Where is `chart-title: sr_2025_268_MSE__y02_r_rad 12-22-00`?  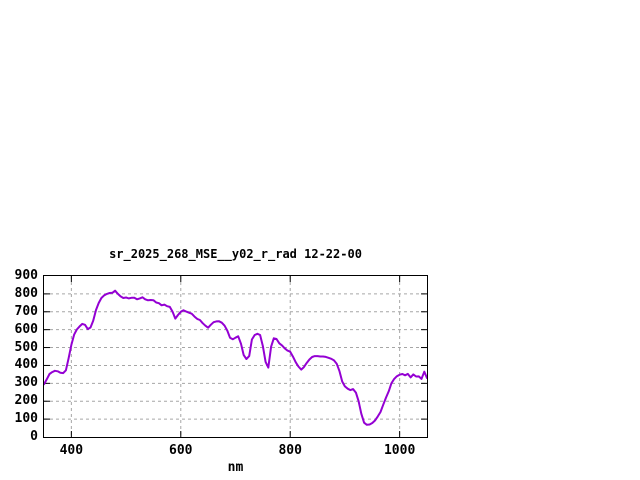
chart-title: sr_2025_268_MSE__y02_r_rad 12-22-00 is located at coordinates (235, 254).